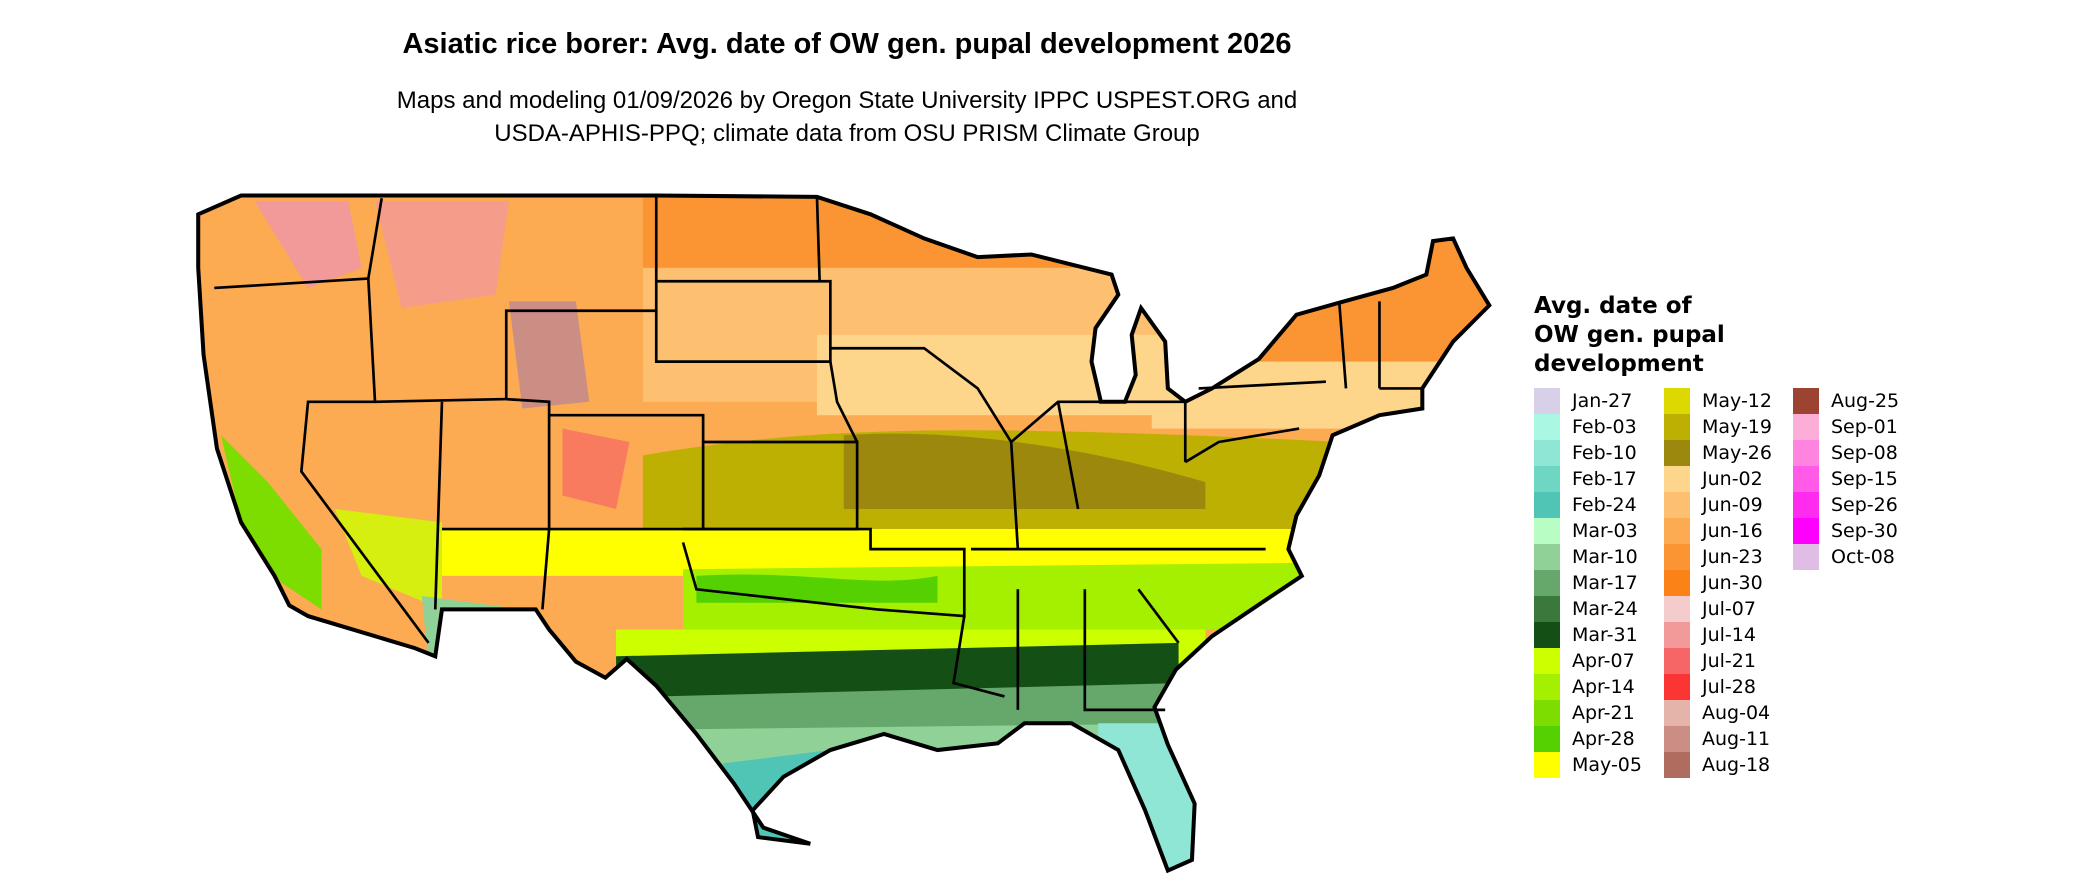 The height and width of the screenshot is (892, 2100). I want to click on legend-label: Jun-16, so click(1732, 531).